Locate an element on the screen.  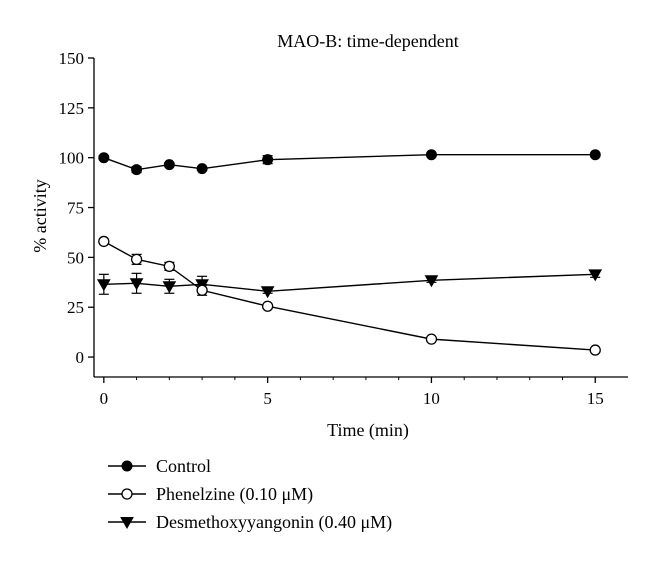
y-tick-label: 75 is located at coordinates (75, 208).